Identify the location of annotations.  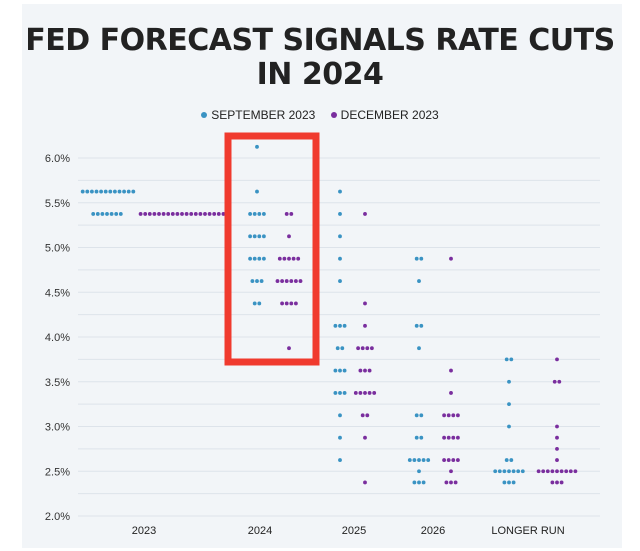
(272, 249).